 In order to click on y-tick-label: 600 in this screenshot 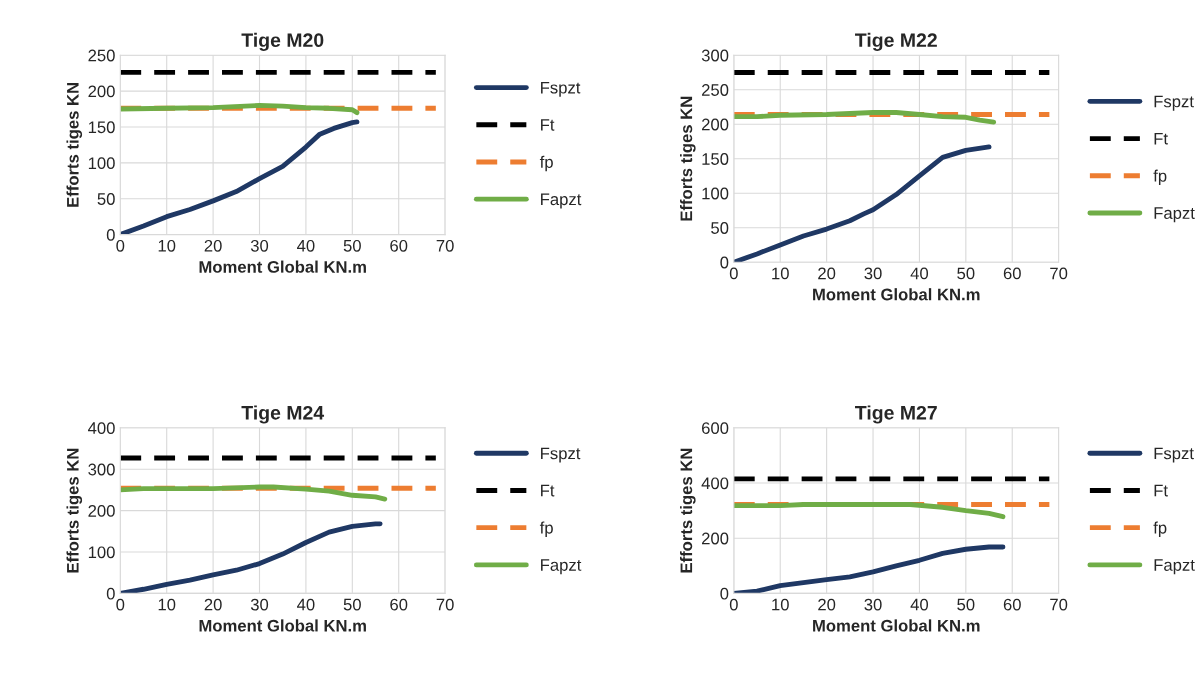, I will do `click(715, 428)`.